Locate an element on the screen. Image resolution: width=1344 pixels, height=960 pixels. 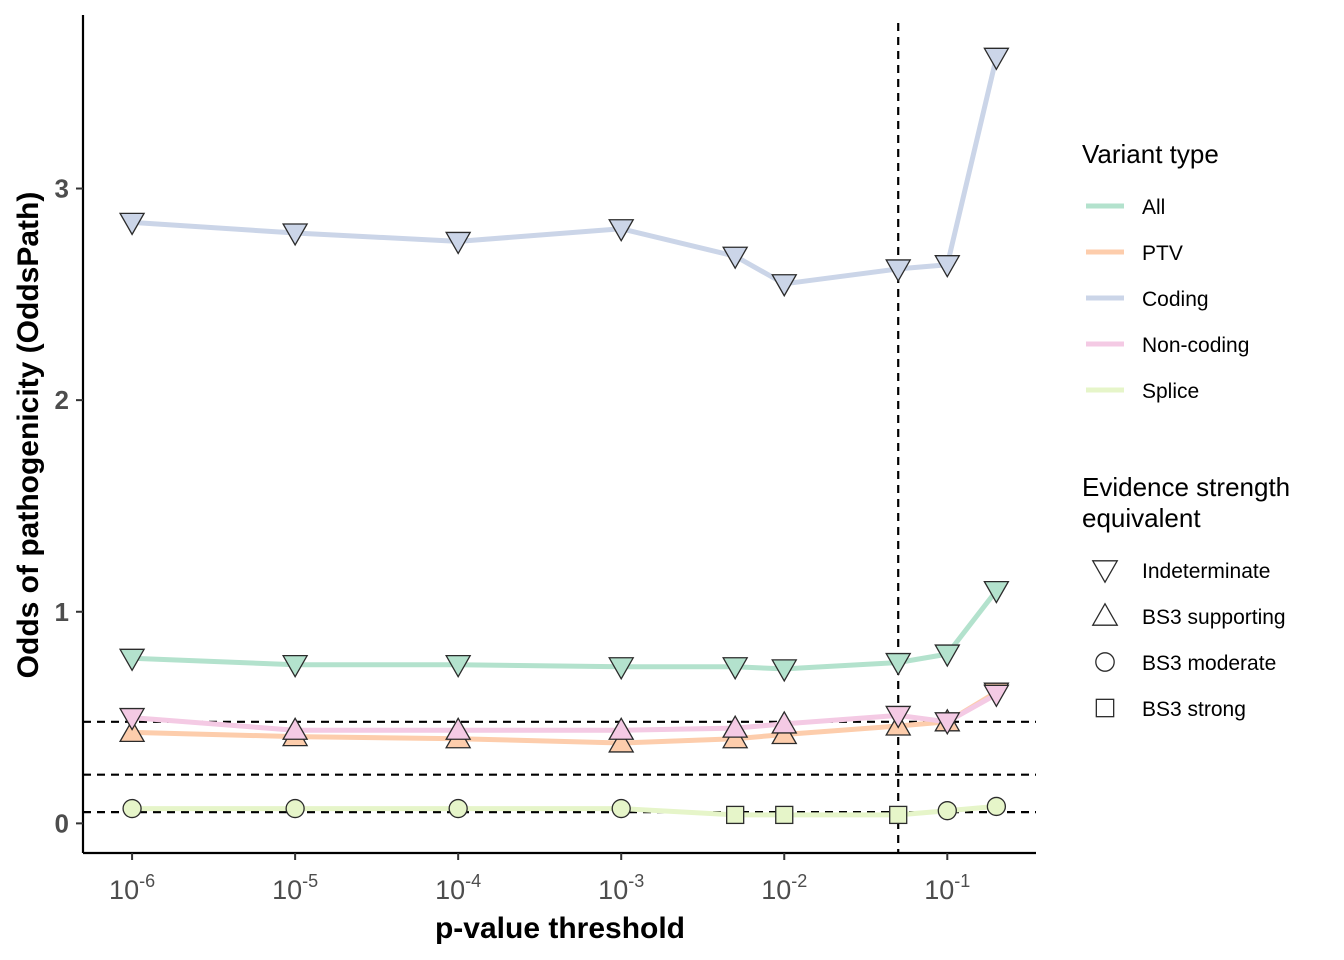
y-axis-title: Odds of pathogenicity (OddsPath) is located at coordinates (28, 435).